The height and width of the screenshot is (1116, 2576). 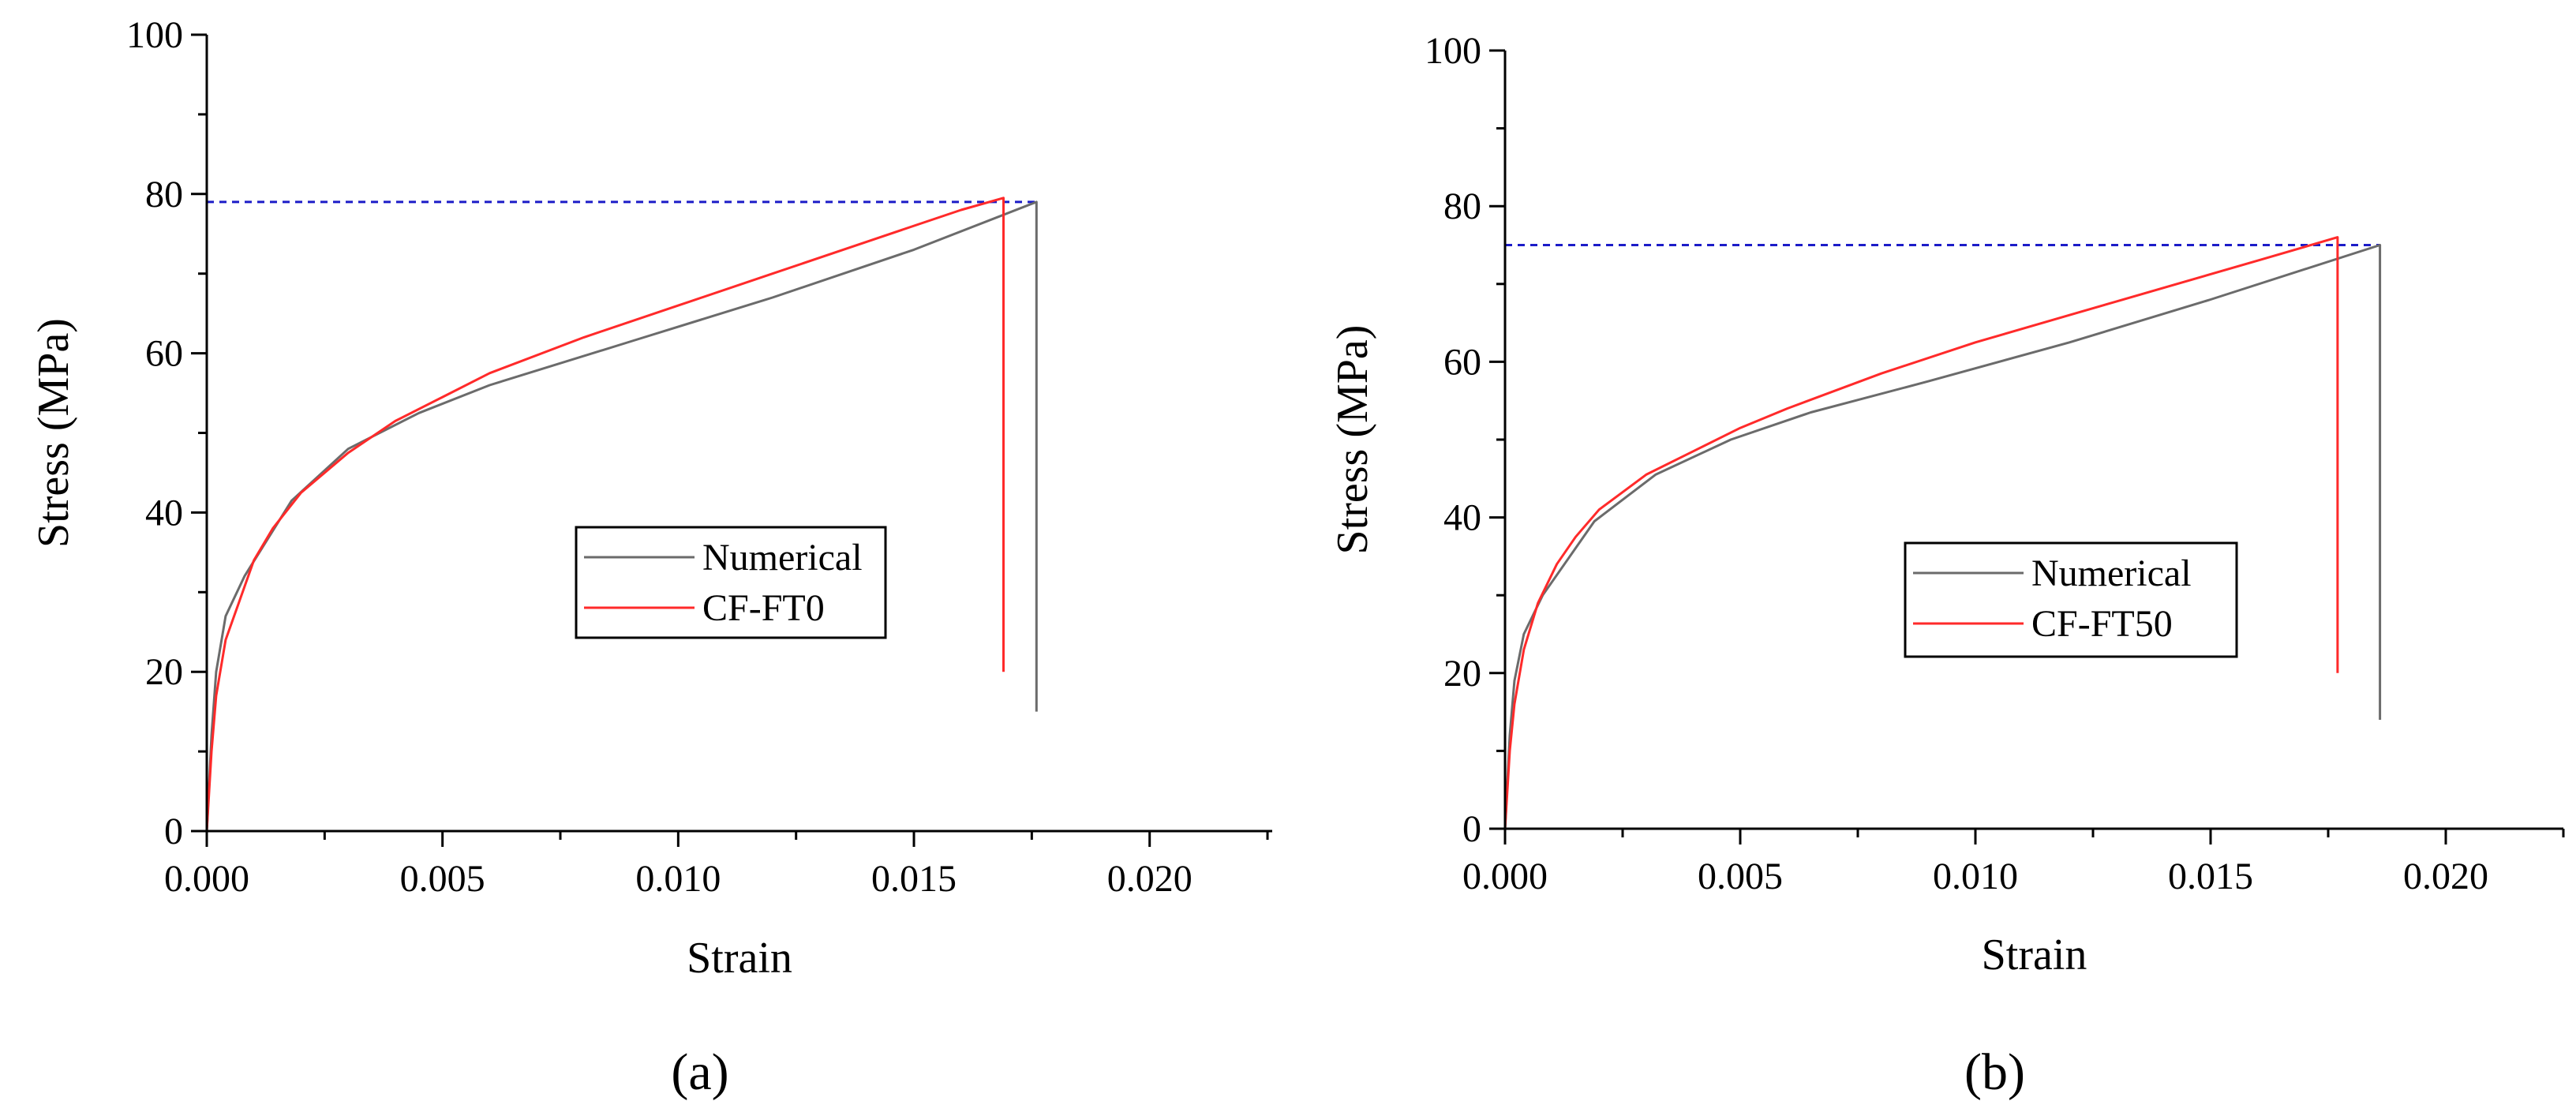 I want to click on legend-label-experimental: CF-FT50, so click(x=2102, y=624).